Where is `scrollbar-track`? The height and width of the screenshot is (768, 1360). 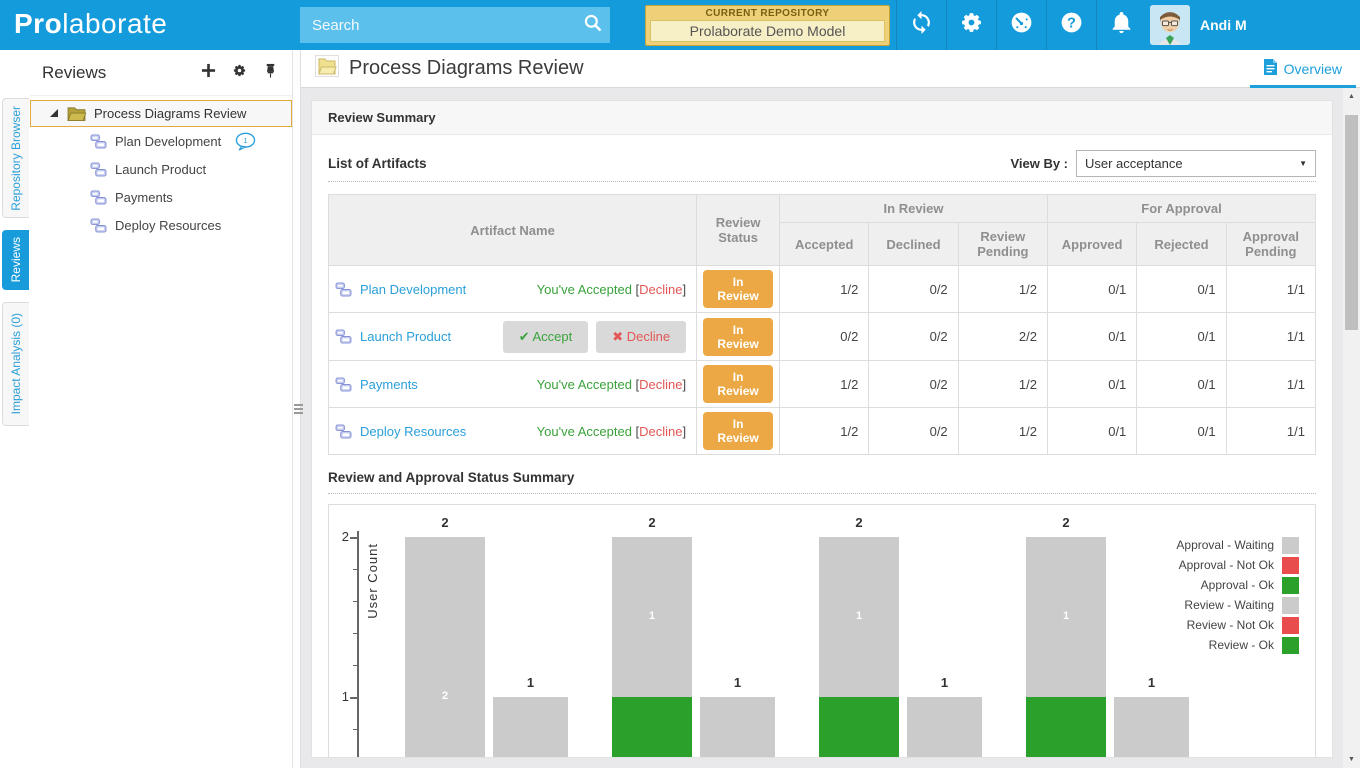 scrollbar-track is located at coordinates (1351, 428).